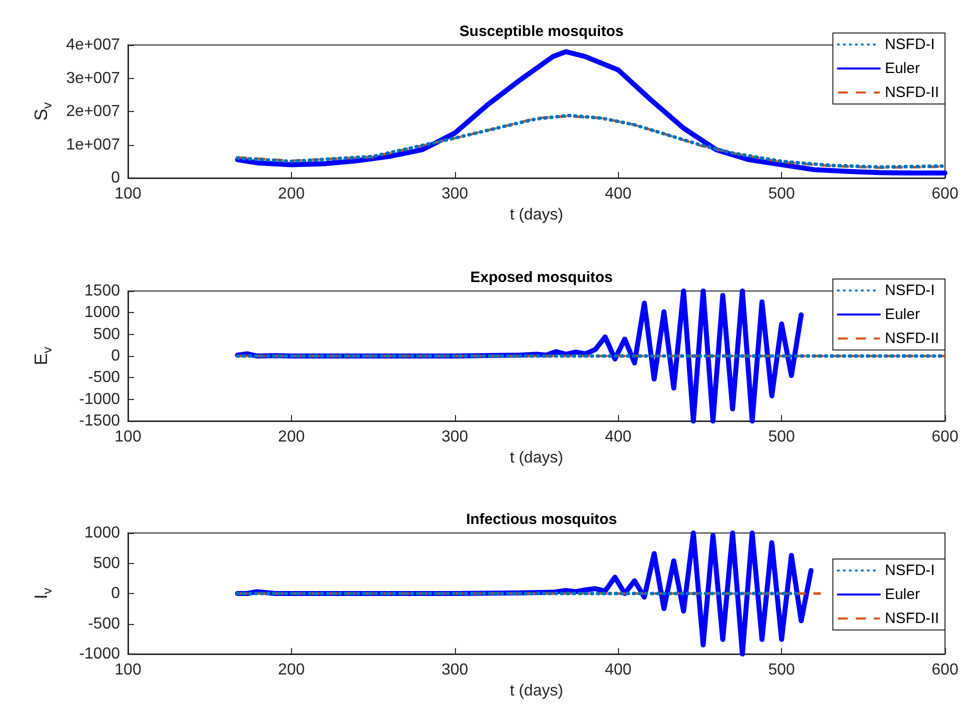 The height and width of the screenshot is (724, 964). I want to click on y-axis-title: Sv, so click(42, 111).